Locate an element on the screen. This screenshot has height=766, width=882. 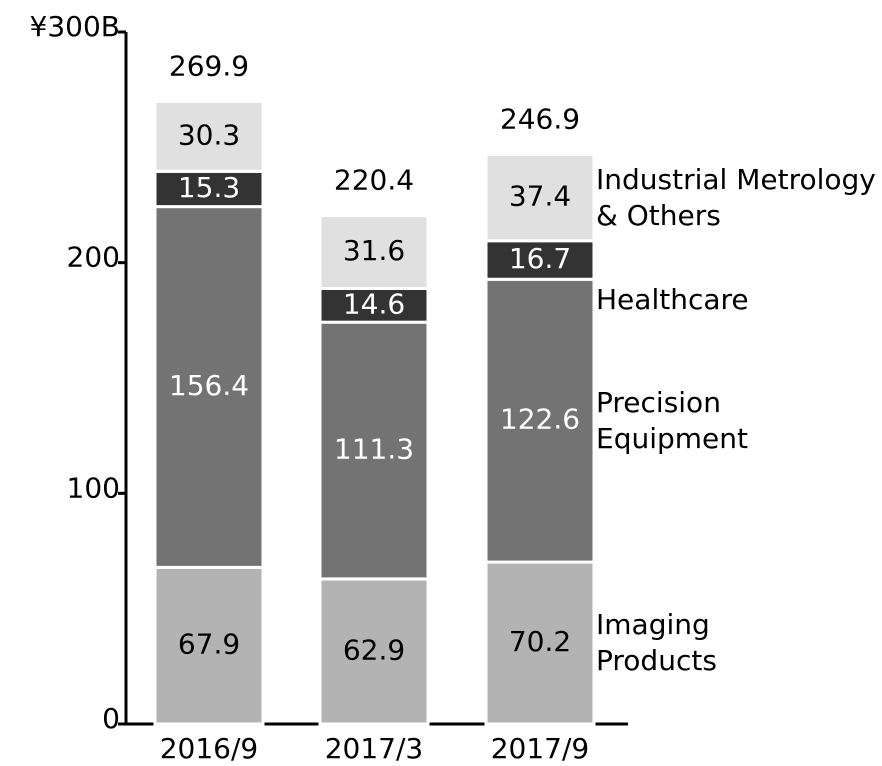
value-label: 16.7 is located at coordinates (540, 258).